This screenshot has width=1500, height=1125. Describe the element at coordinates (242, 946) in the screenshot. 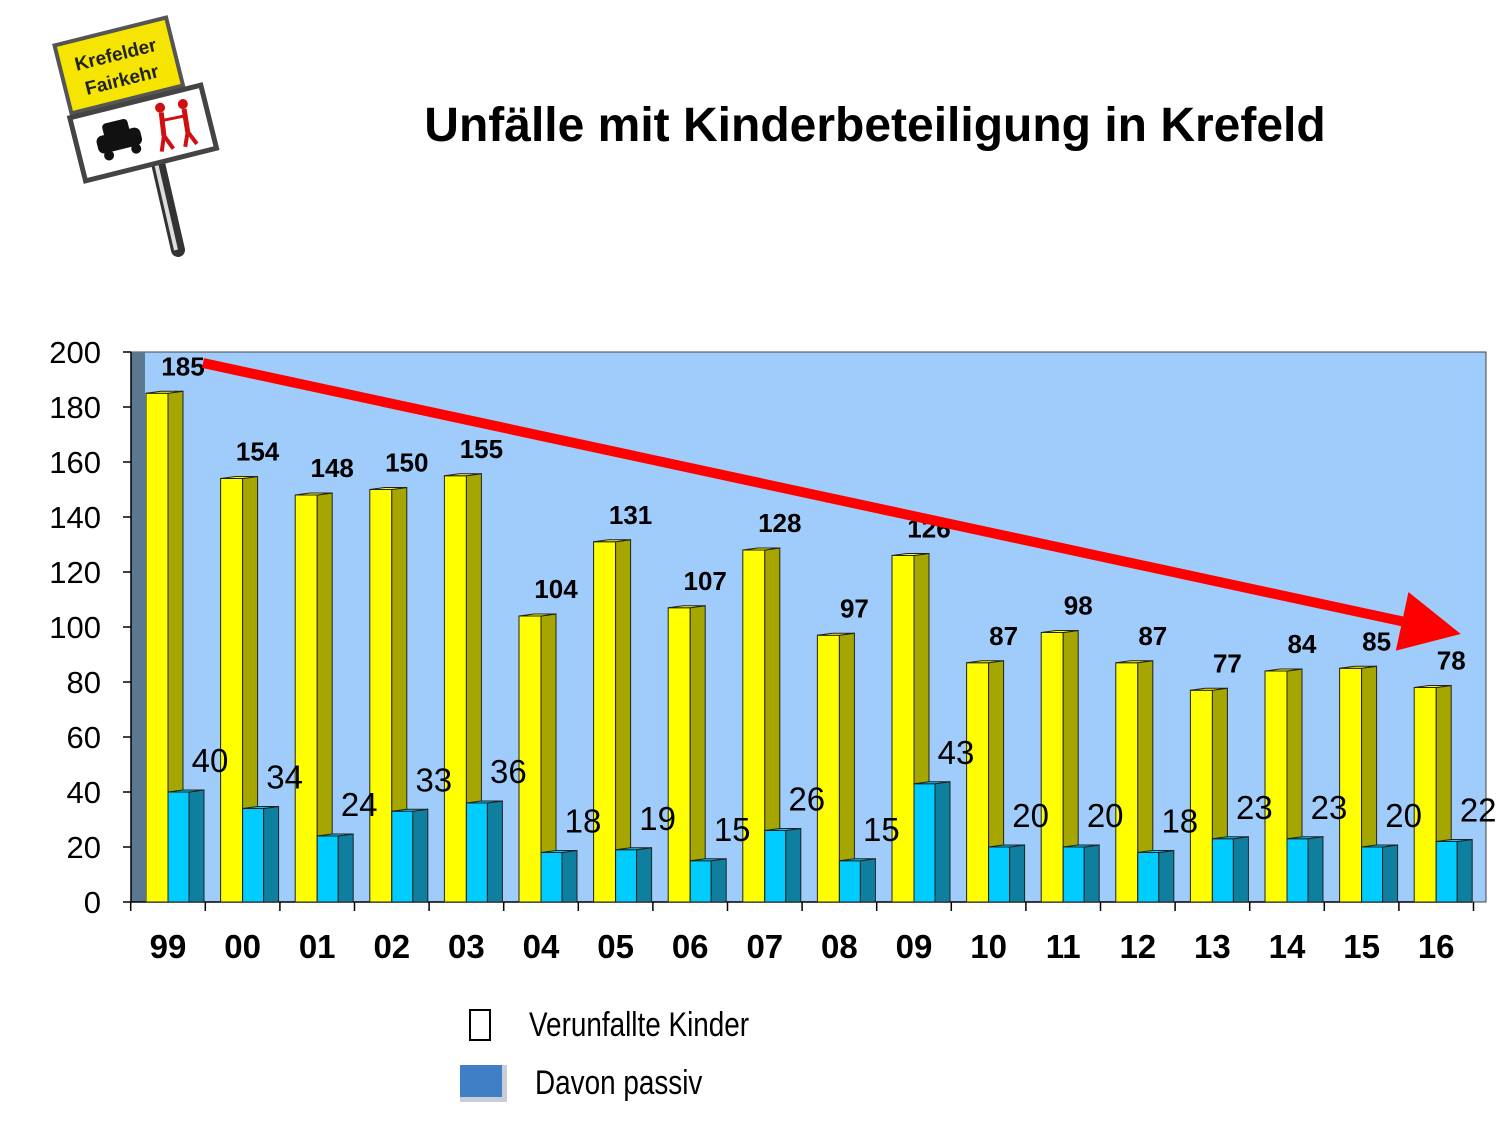

I see `x-tick-label: 00` at that location.